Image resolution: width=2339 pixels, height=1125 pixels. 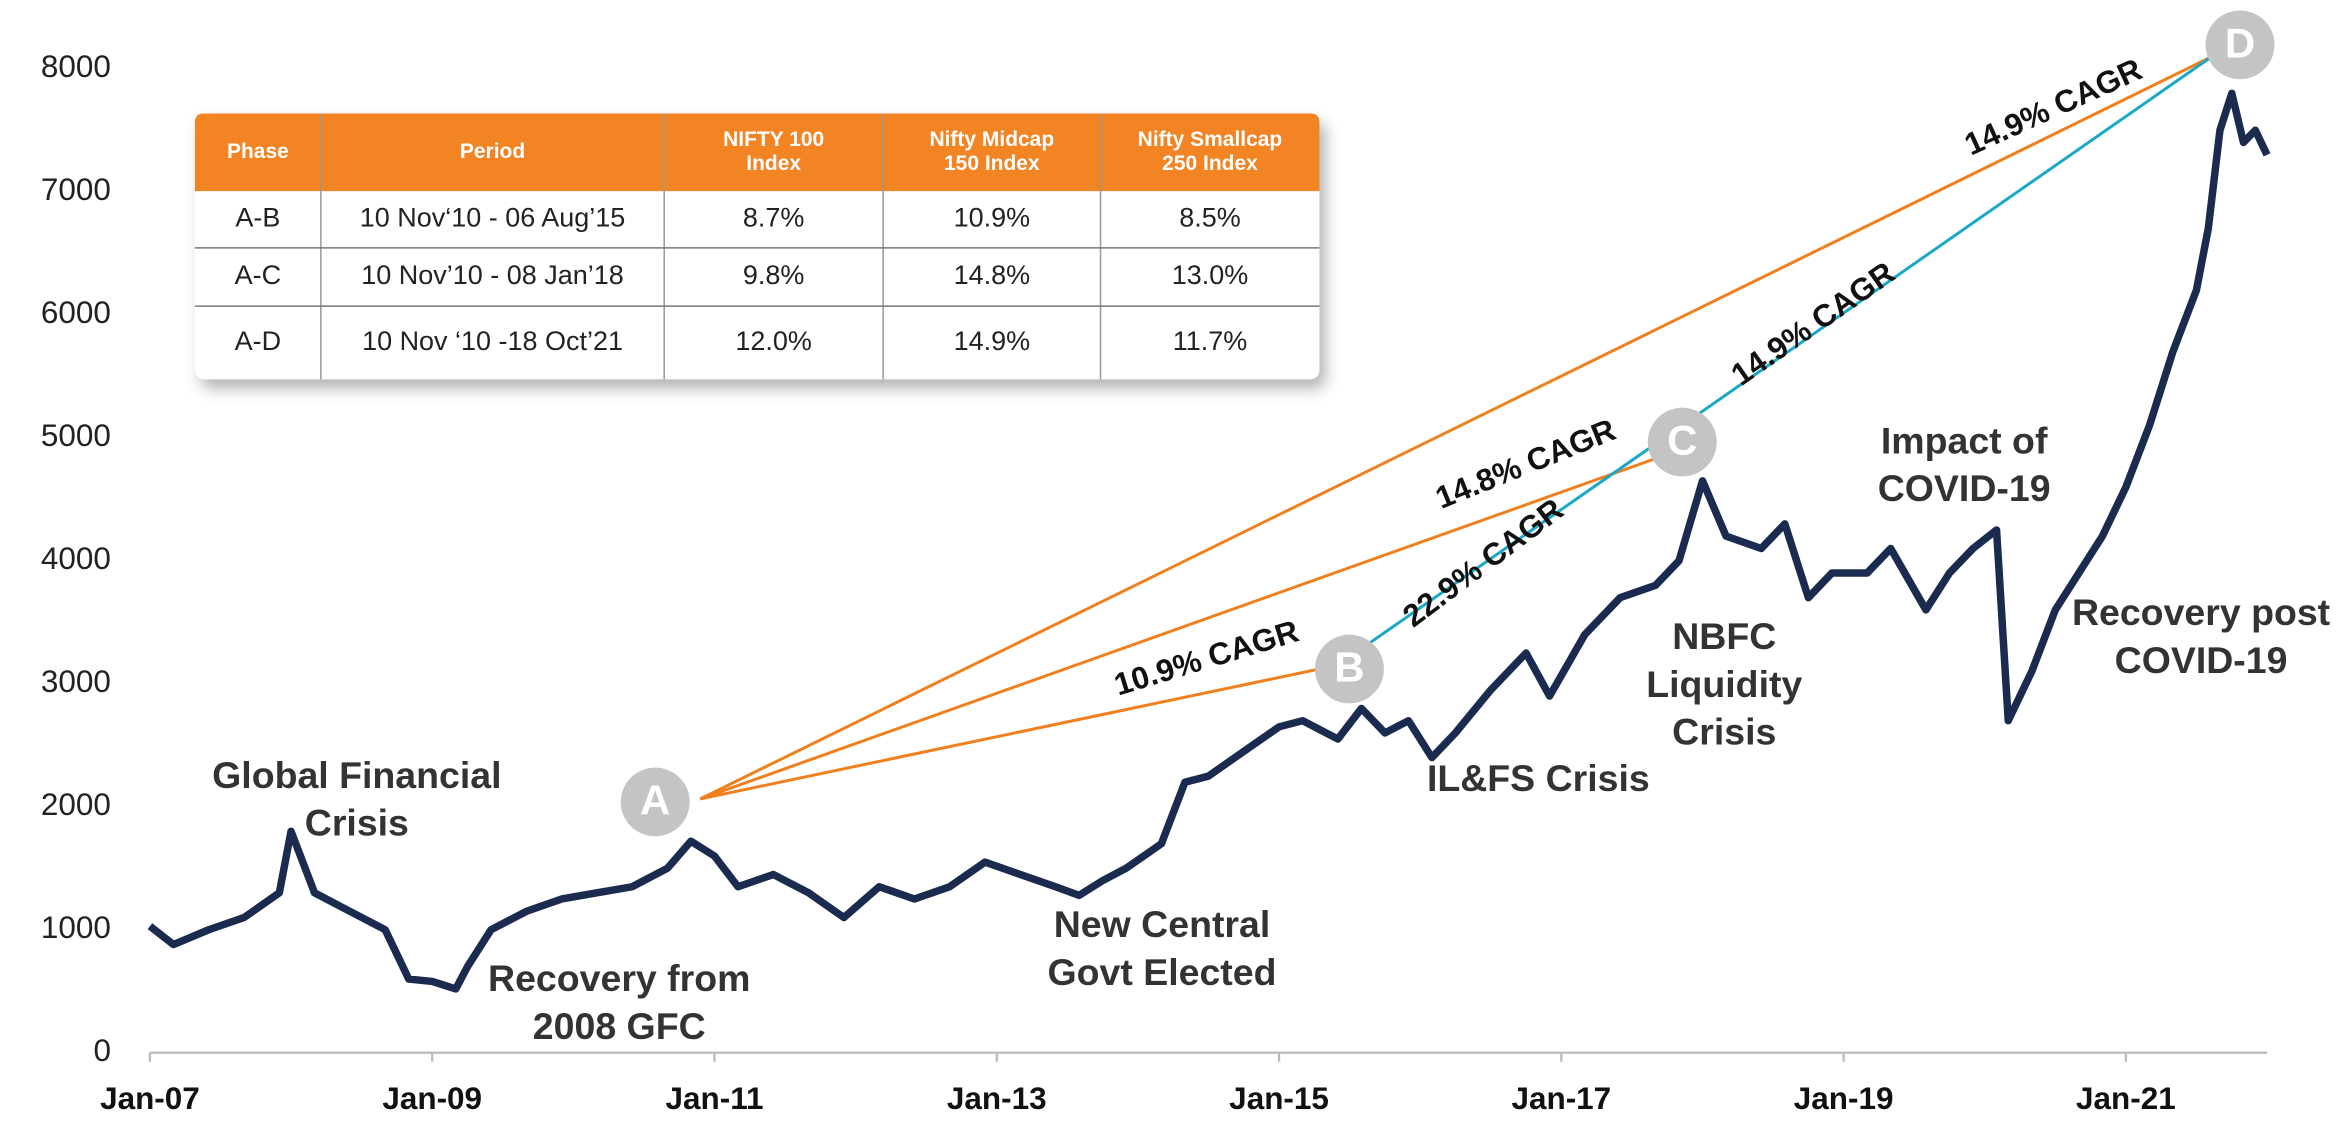 I want to click on annotation: Govt Elected, so click(x=1161, y=972).